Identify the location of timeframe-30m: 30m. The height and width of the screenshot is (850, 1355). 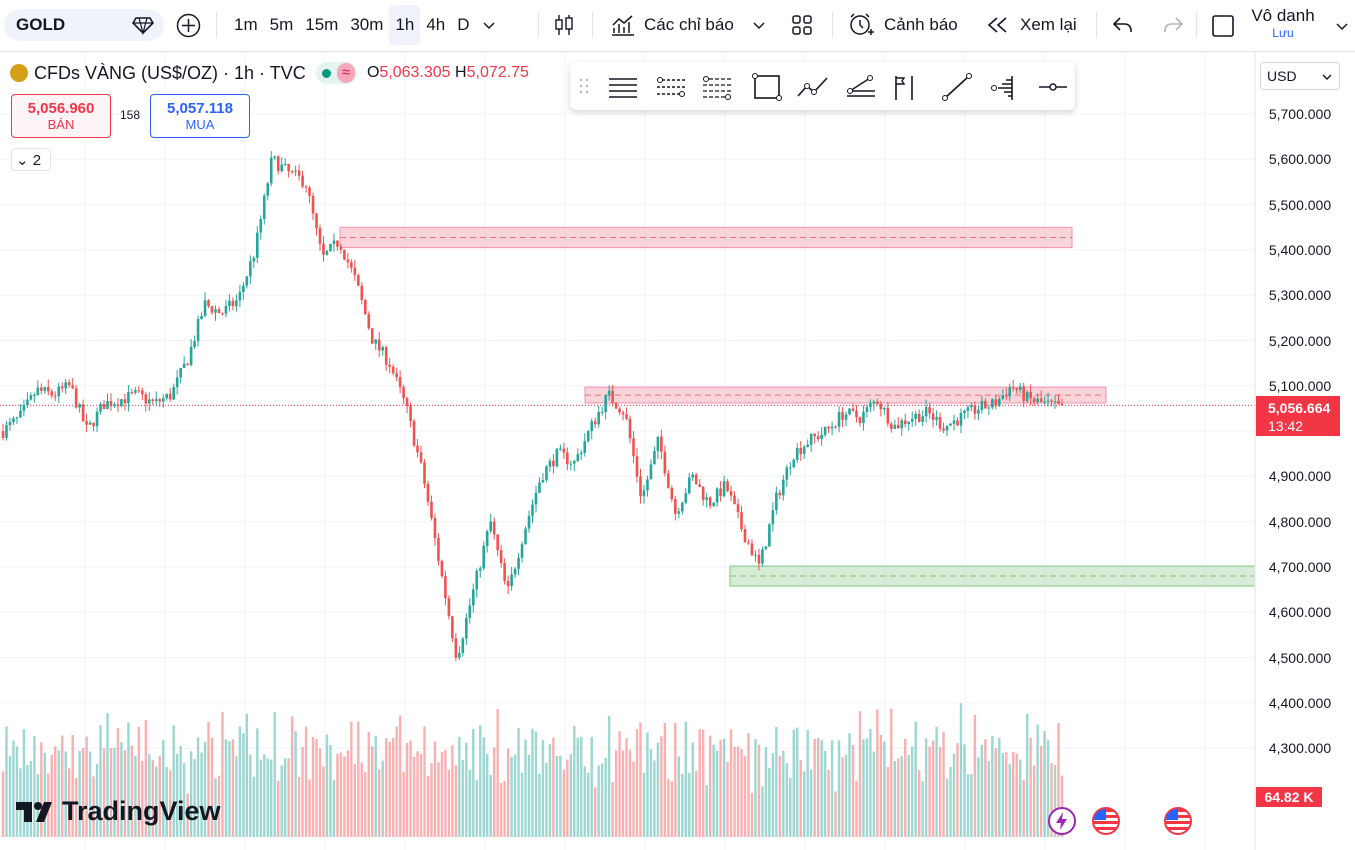
(366, 25).